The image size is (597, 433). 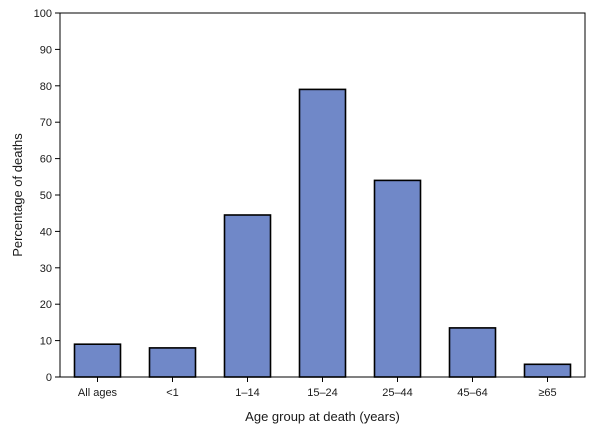 I want to click on y-tick-label: 30, so click(x=46, y=269).